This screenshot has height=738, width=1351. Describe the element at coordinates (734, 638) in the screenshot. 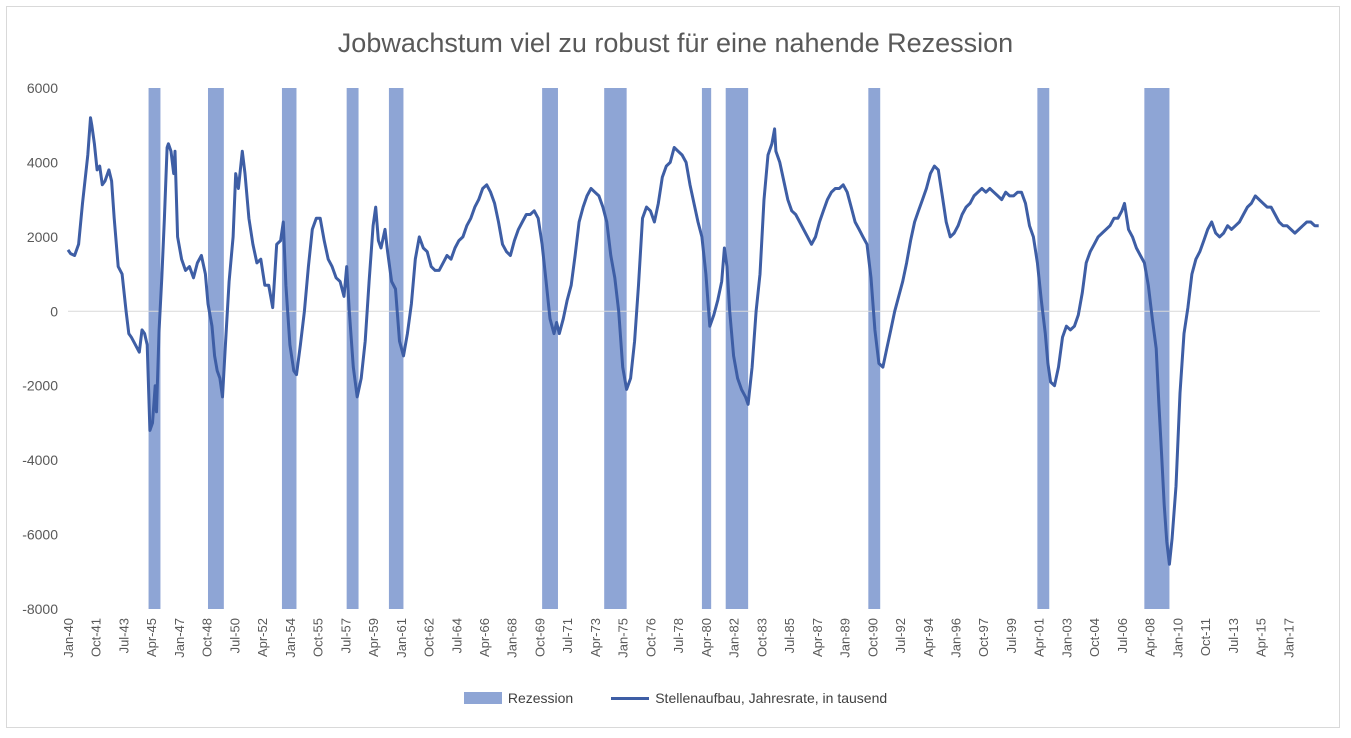

I see `x-tick-label-24: Jan-82` at that location.